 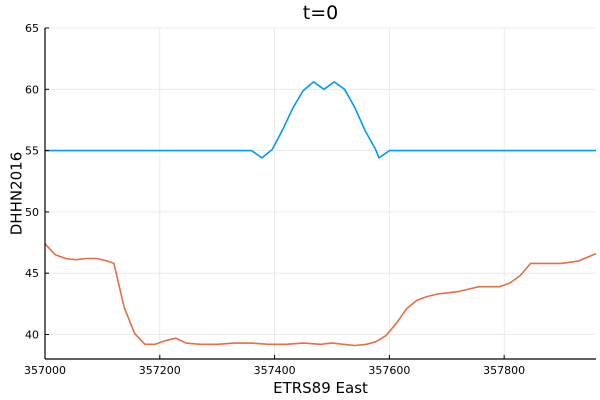 What do you see at coordinates (45, 370) in the screenshot?
I see `x-tick-label: 357000` at bounding box center [45, 370].